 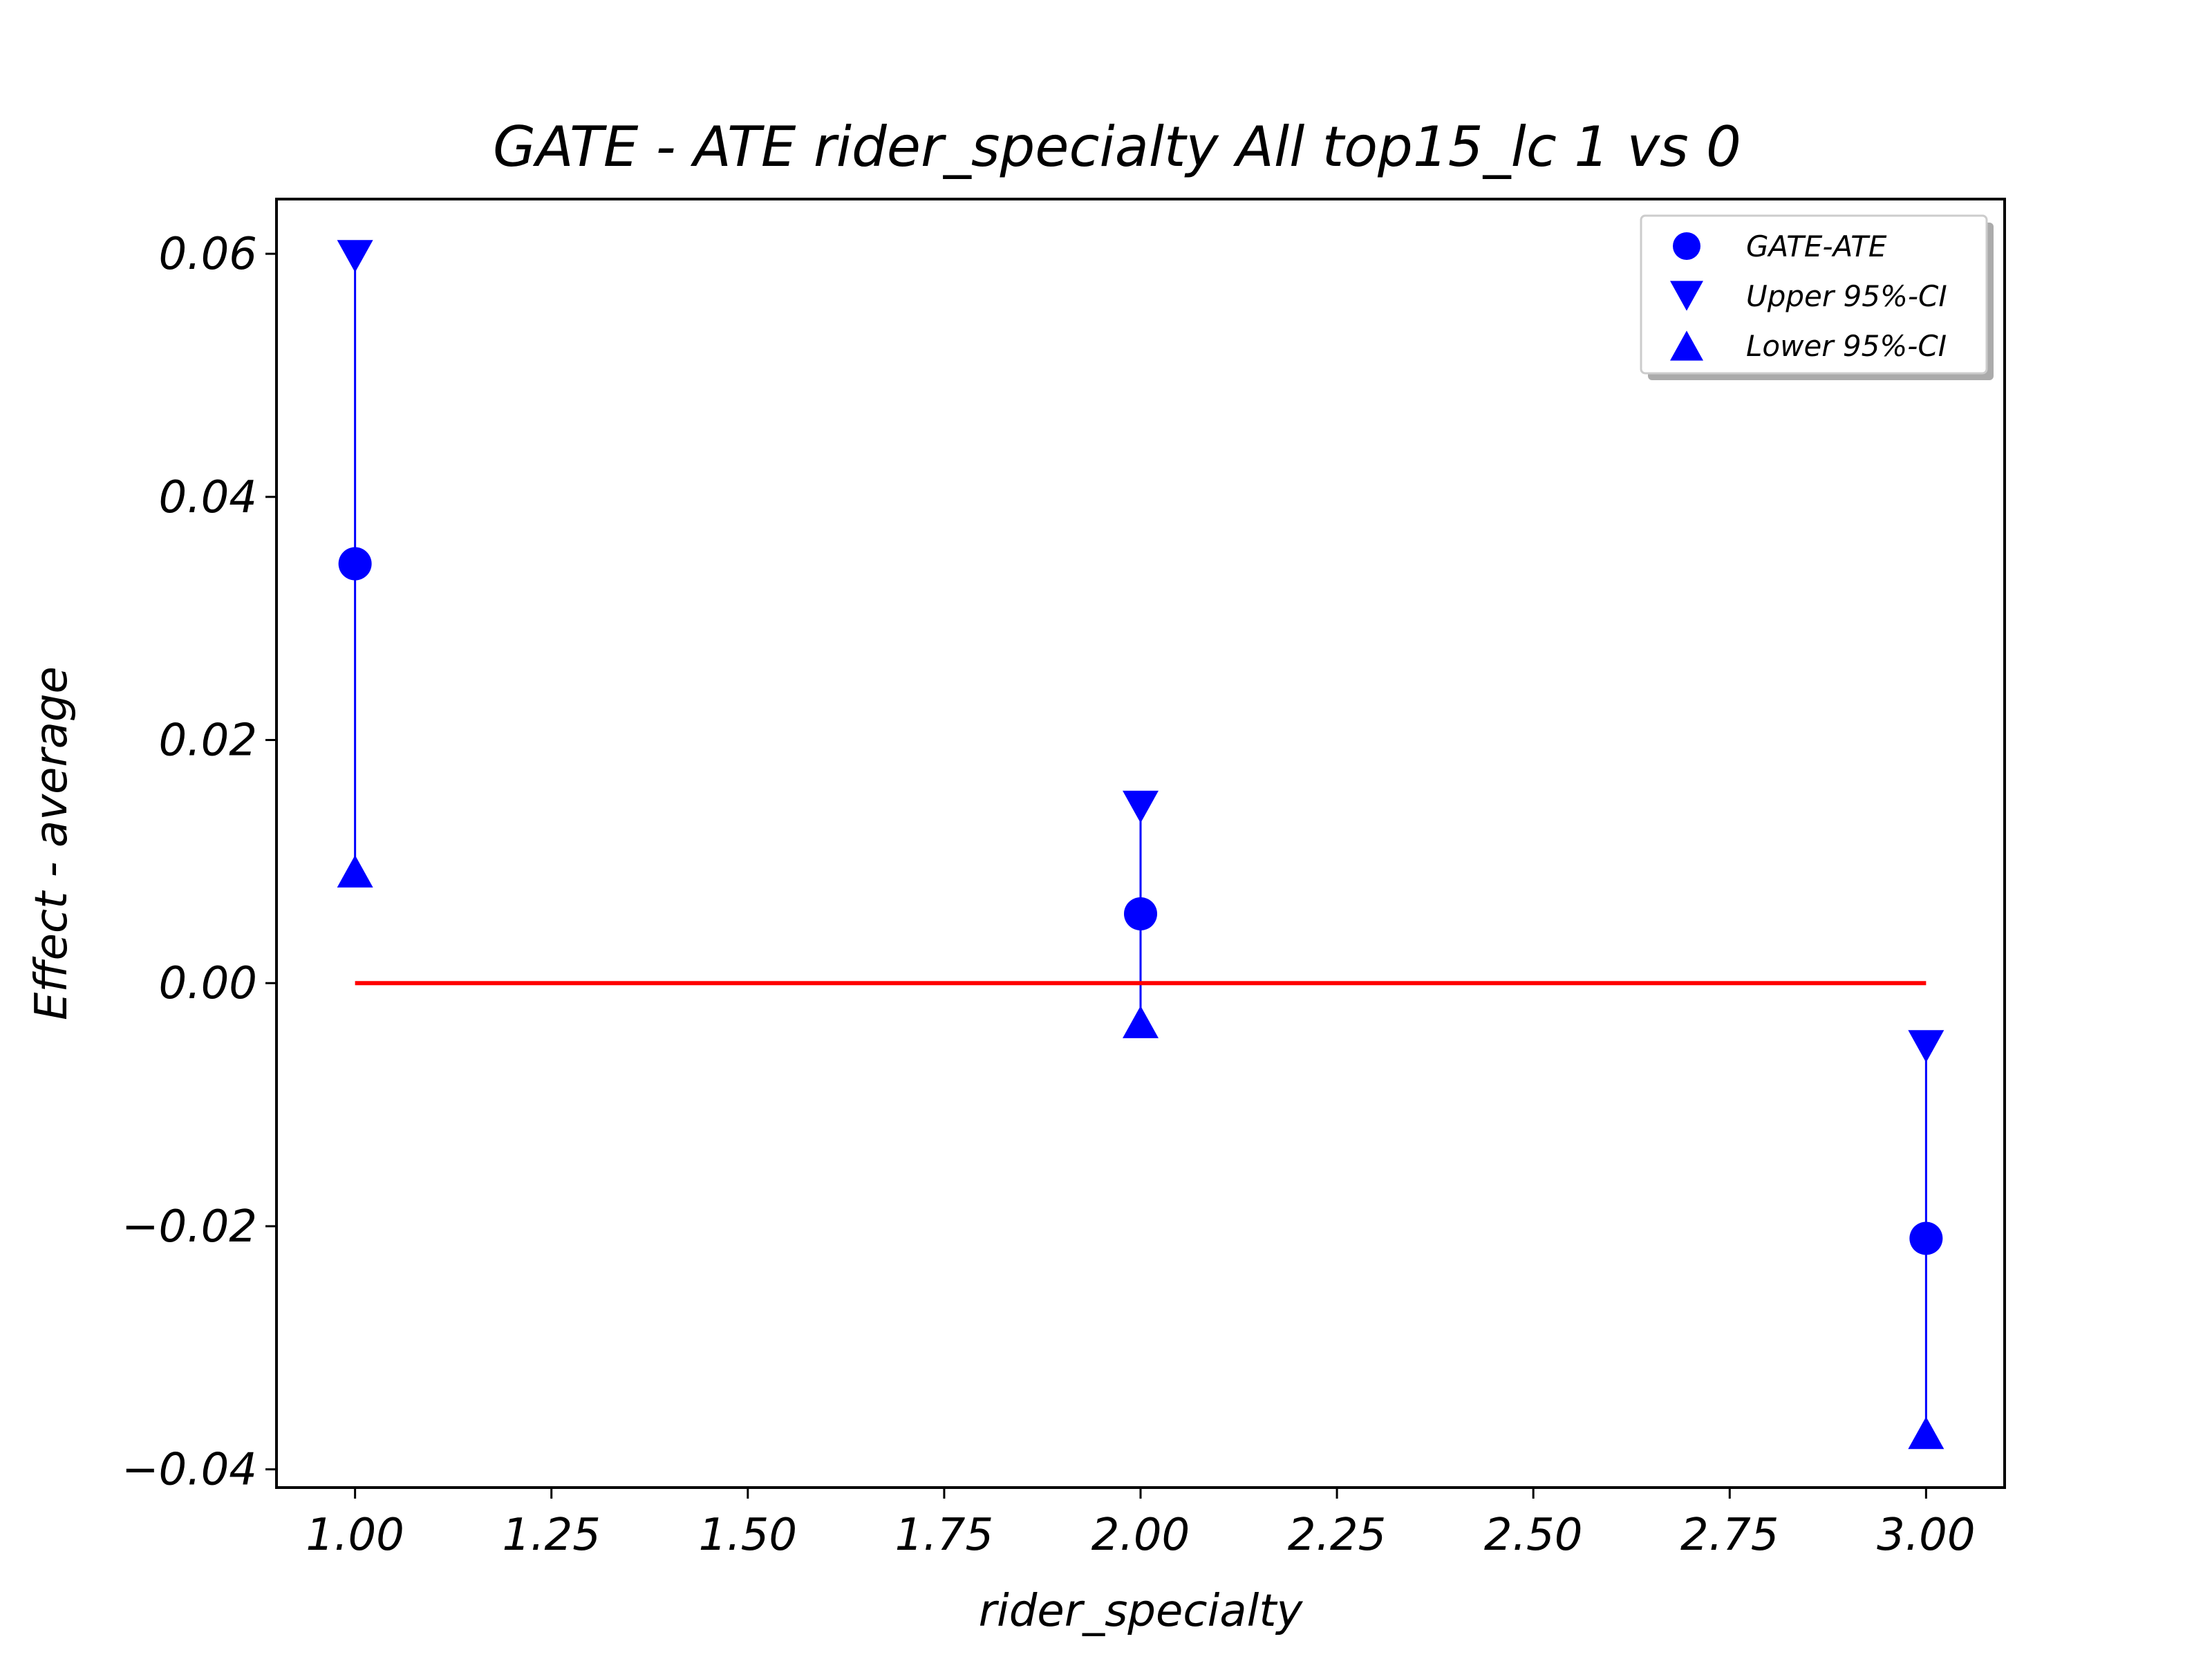 What do you see at coordinates (1926, 1535) in the screenshot?
I see `x-tick-label: 3.00` at bounding box center [1926, 1535].